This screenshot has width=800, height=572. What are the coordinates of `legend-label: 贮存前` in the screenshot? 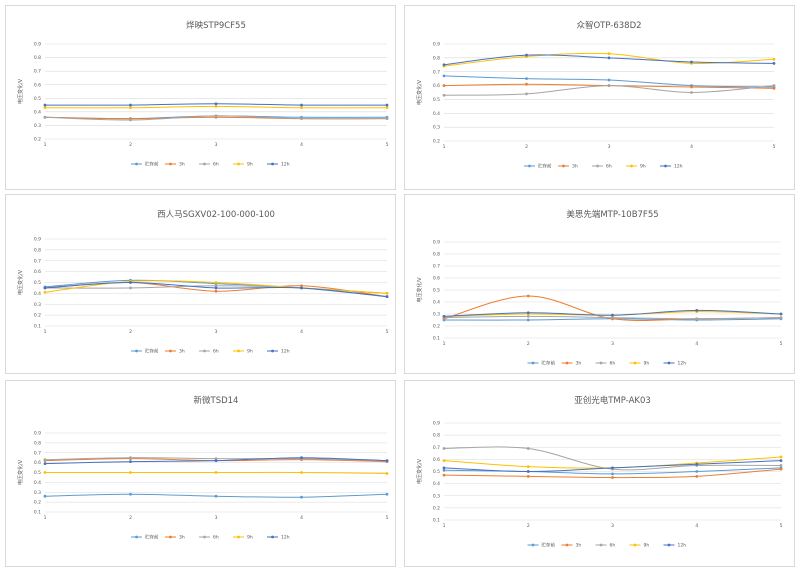 It's located at (152, 164).